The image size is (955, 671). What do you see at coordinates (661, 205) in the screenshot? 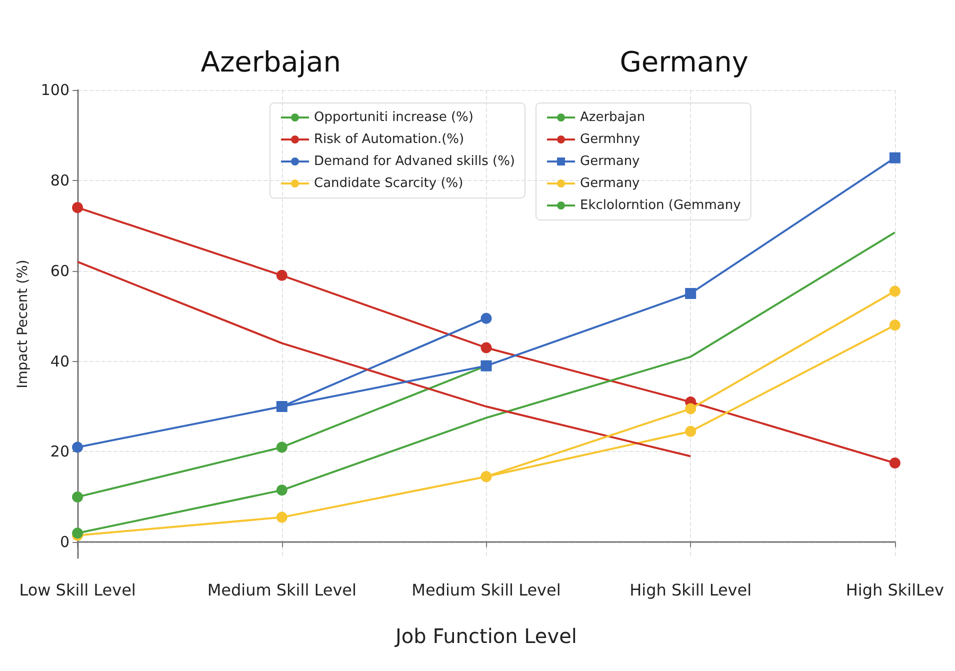
I see `legend-label: Ekclolorntion (Gemmany` at bounding box center [661, 205].